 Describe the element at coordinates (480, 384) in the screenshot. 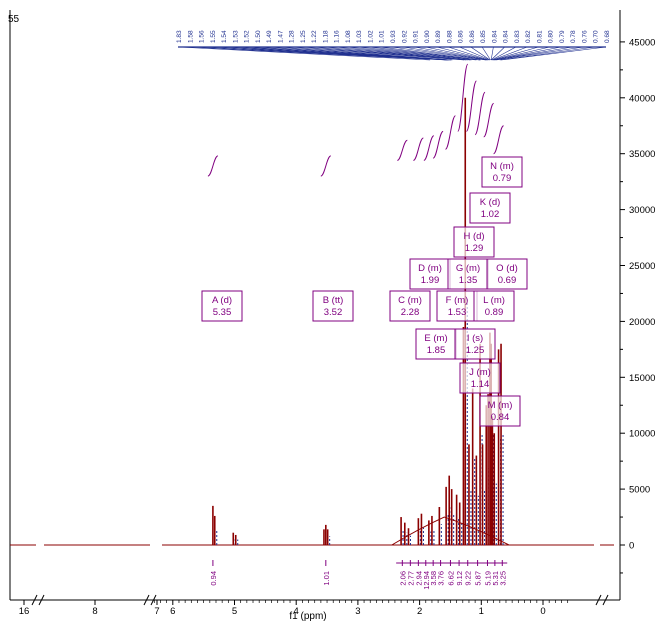

I see `multiplet-shift: 1.14` at that location.